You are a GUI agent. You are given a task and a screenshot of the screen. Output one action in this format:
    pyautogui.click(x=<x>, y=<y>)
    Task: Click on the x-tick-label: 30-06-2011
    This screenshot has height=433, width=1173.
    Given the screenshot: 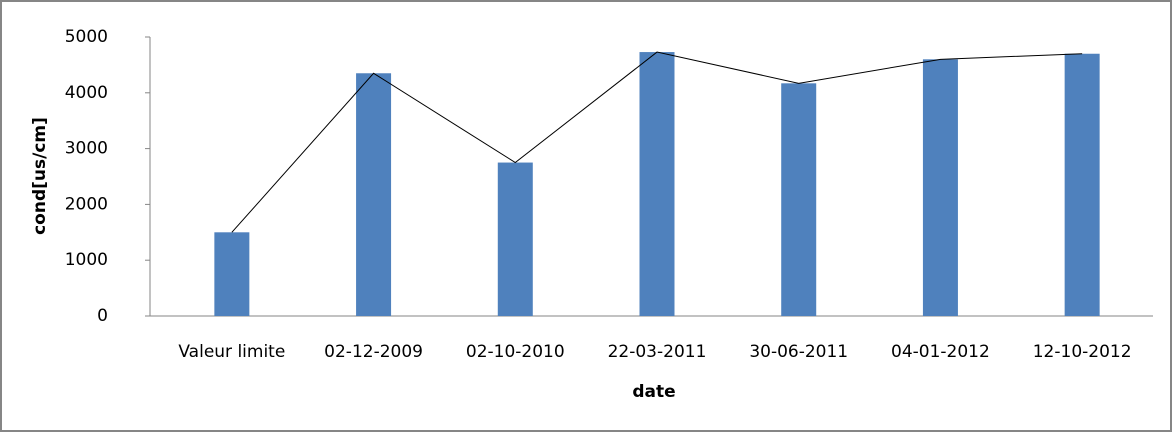 What is the action you would take?
    pyautogui.click(x=798, y=352)
    